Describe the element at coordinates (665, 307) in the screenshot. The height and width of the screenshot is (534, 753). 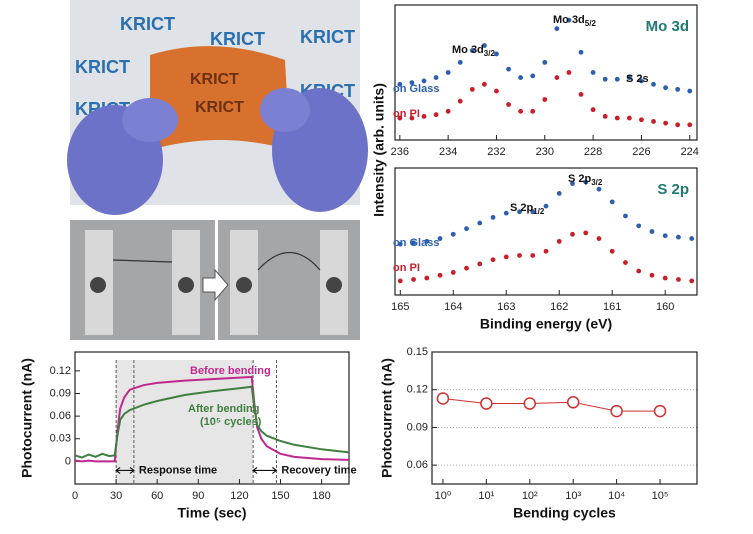
I see `x-tick-label: 160` at that location.